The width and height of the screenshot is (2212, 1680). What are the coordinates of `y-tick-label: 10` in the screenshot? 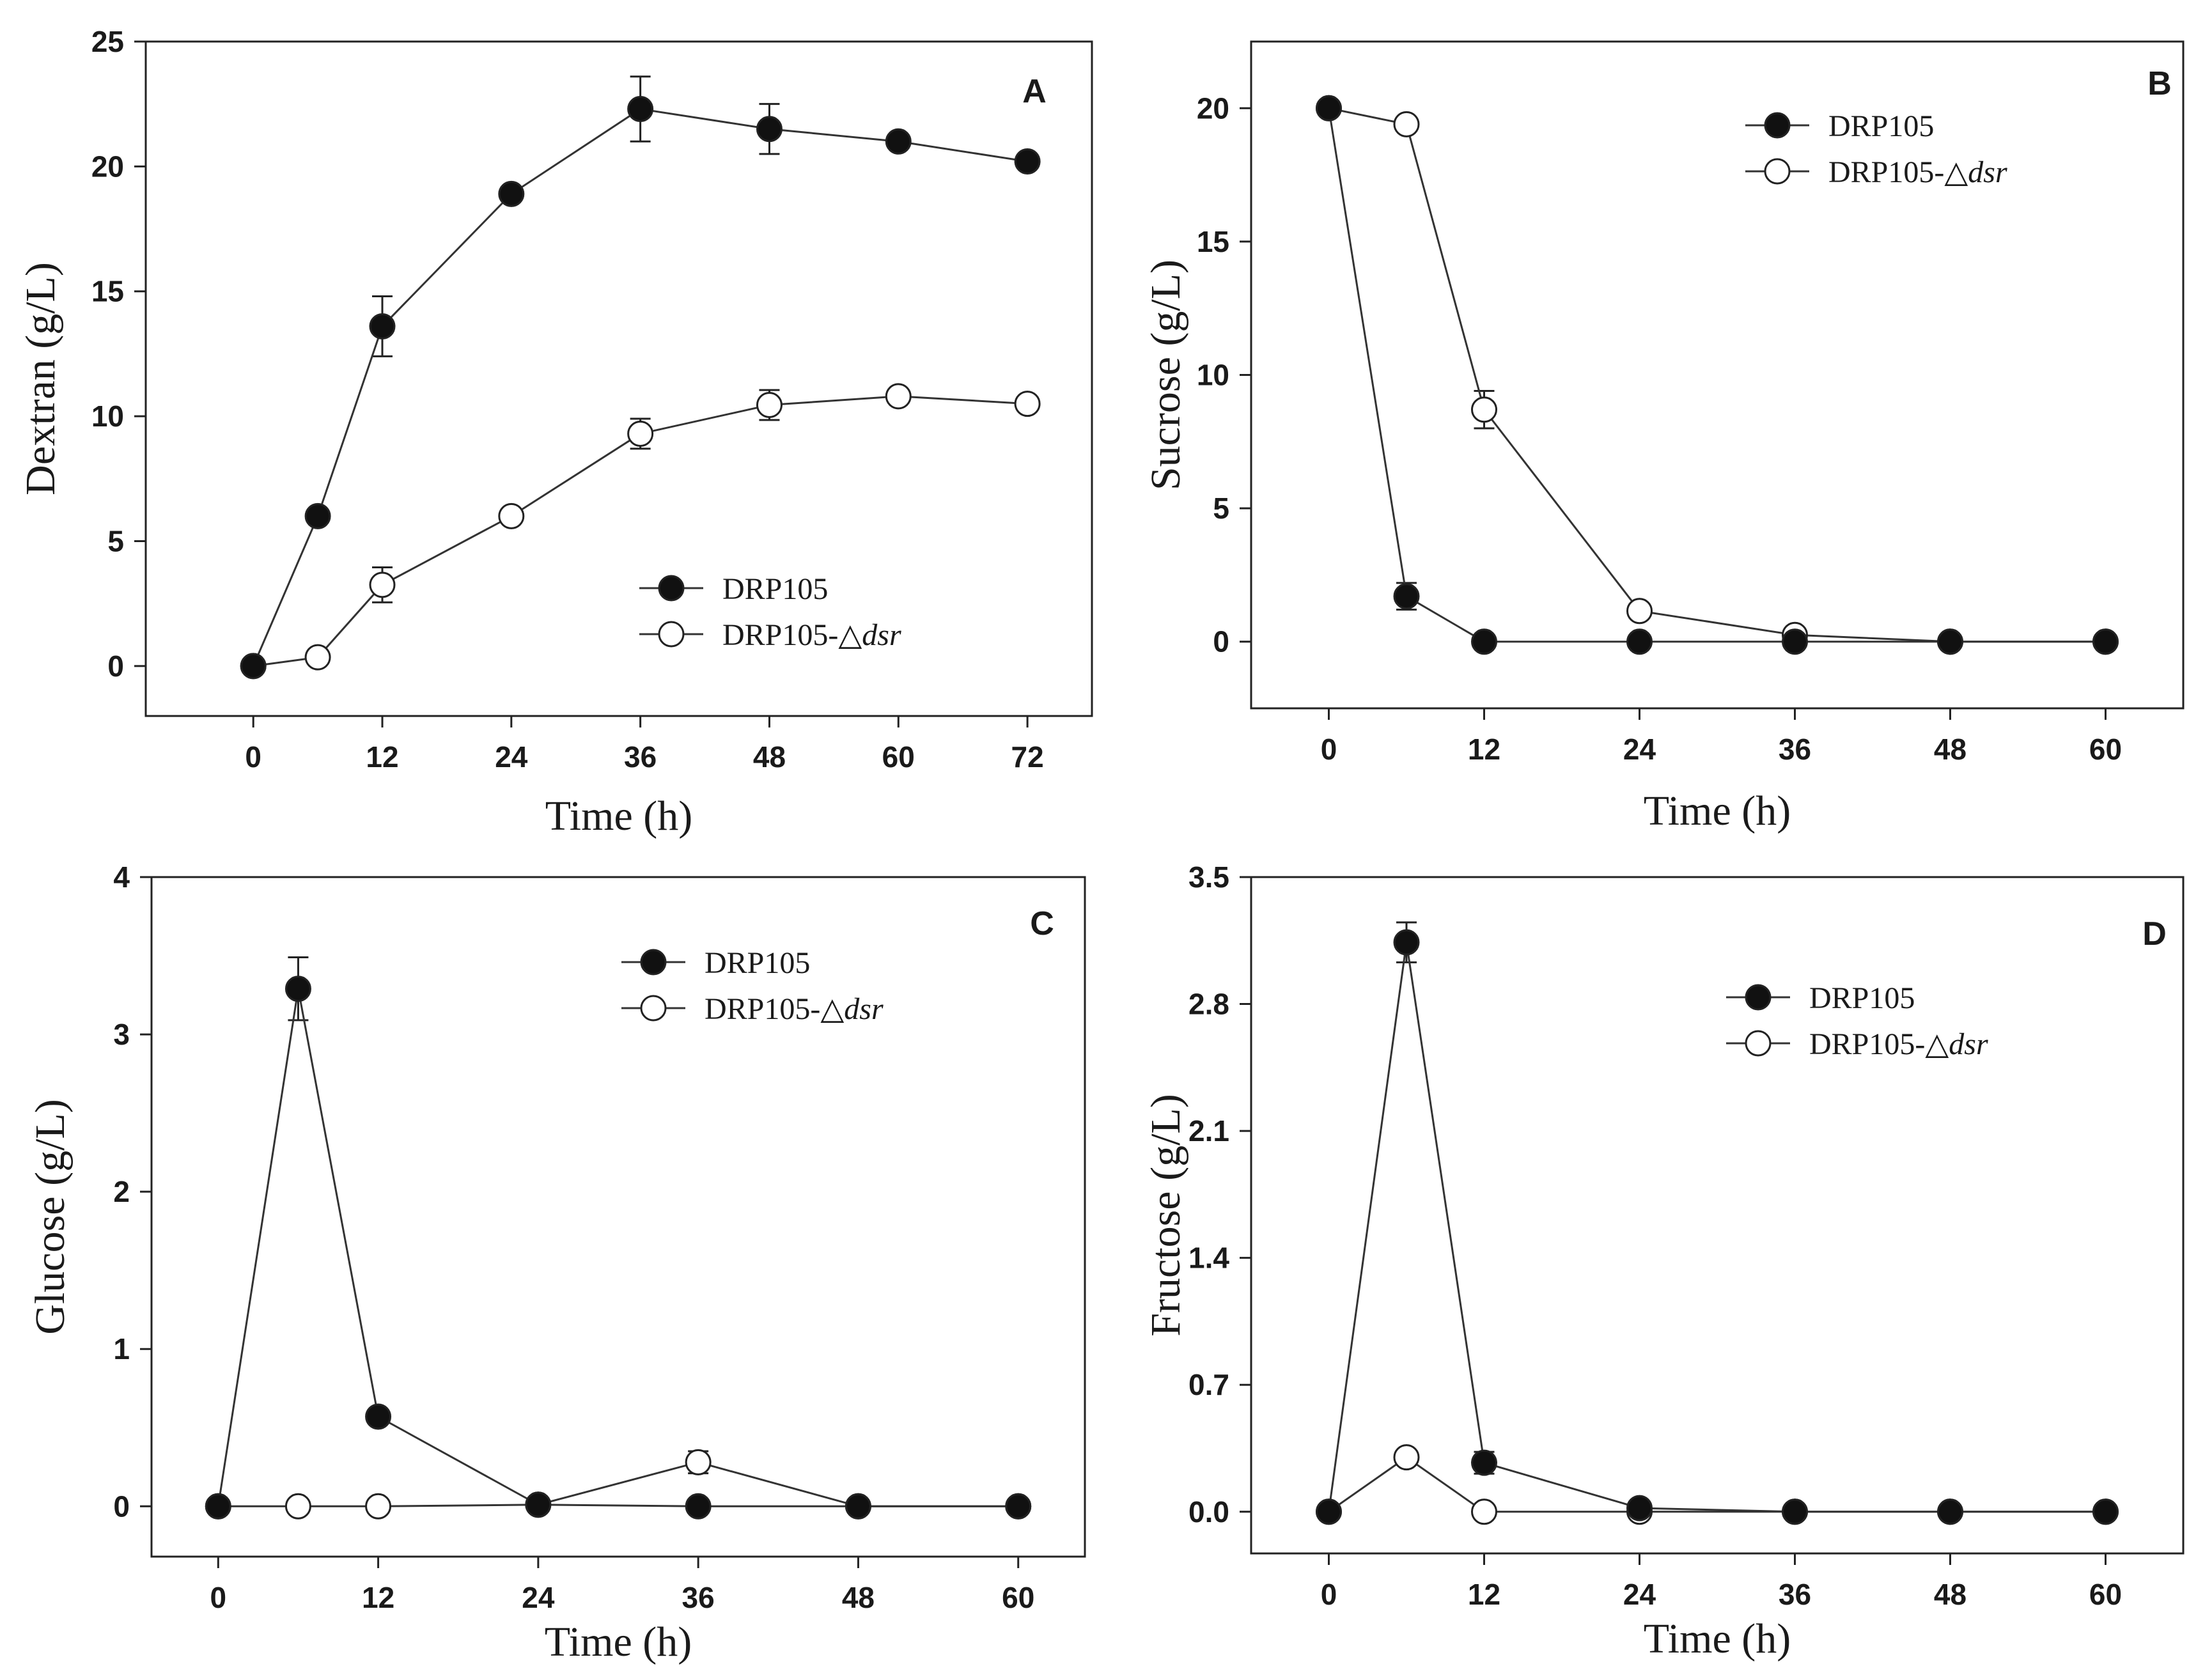 It's located at (107, 416).